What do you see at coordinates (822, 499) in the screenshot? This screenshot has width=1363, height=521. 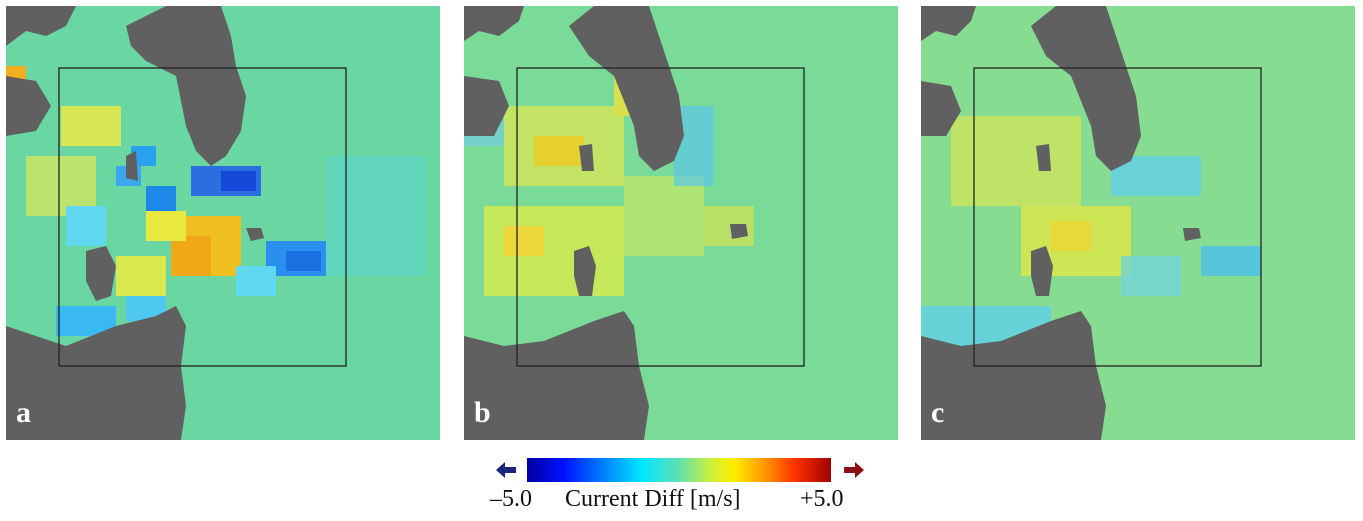 I see `colorbar-max-label: +5.0` at bounding box center [822, 499].